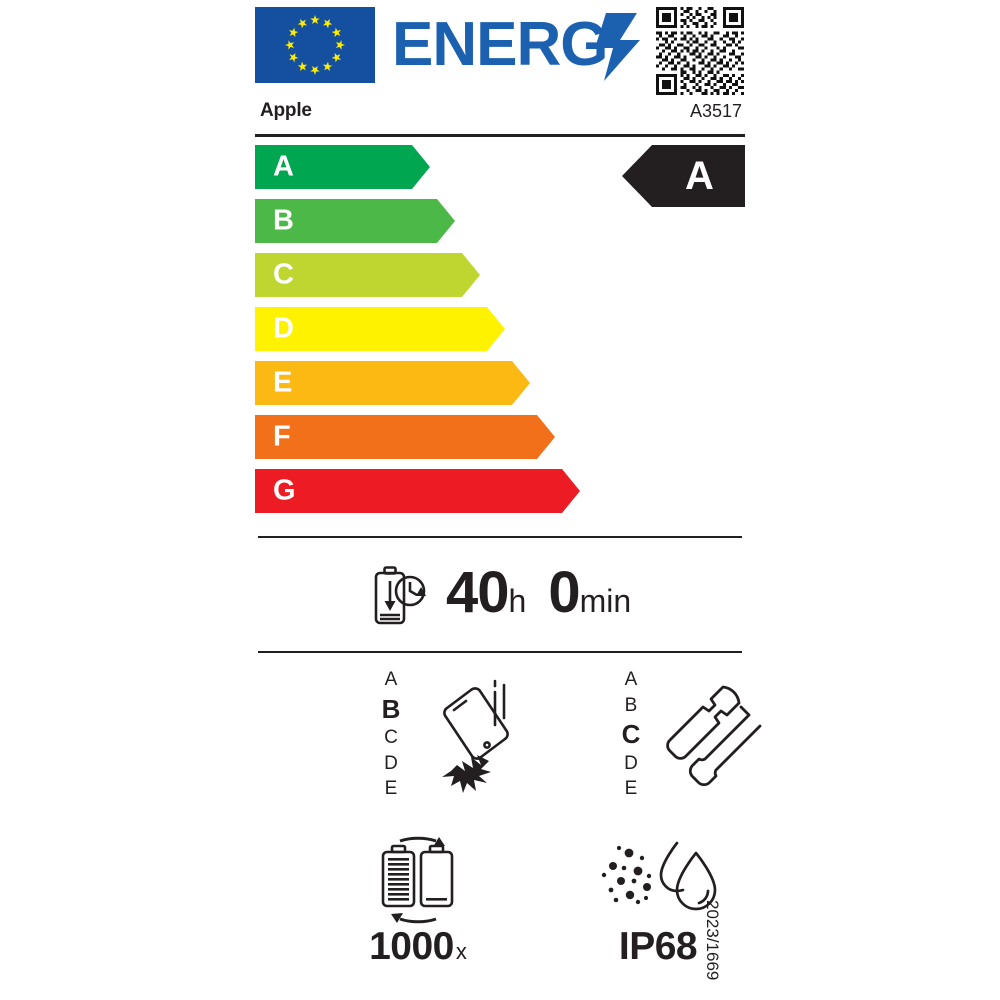 The image size is (1000, 1000). What do you see at coordinates (500, 652) in the screenshot?
I see `divider-bottom` at bounding box center [500, 652].